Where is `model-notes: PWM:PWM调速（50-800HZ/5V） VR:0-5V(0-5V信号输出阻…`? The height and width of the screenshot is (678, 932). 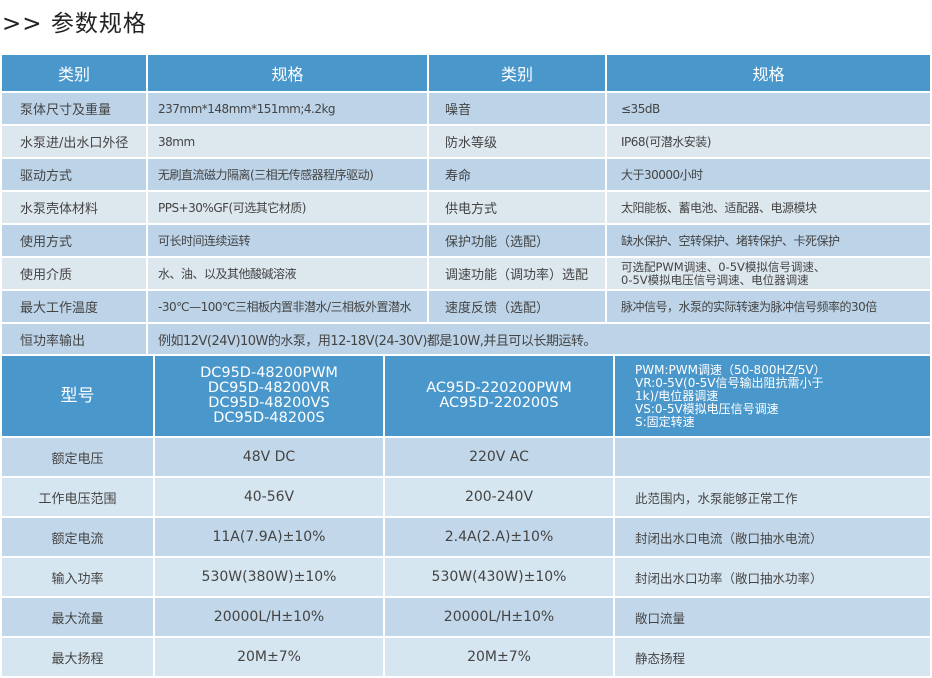
model-notes: PWM:PWM调速（50-800HZ/5V） VR:0-5V(0-5V信号输出阻… is located at coordinates (772, 396).